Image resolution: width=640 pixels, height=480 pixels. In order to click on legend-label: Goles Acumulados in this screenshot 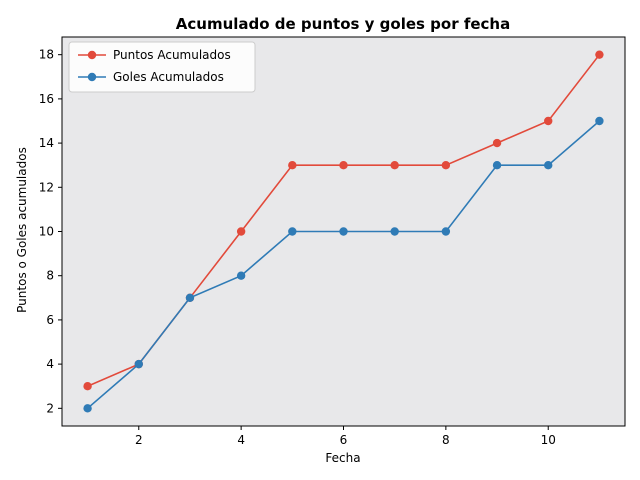, I will do `click(168, 77)`.